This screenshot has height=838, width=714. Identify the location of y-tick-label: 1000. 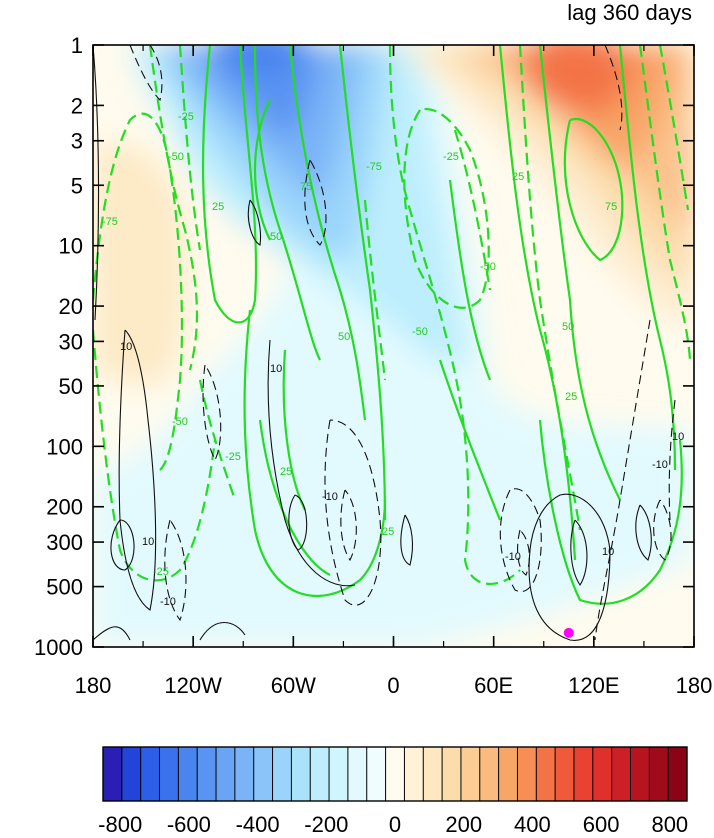
(58, 647).